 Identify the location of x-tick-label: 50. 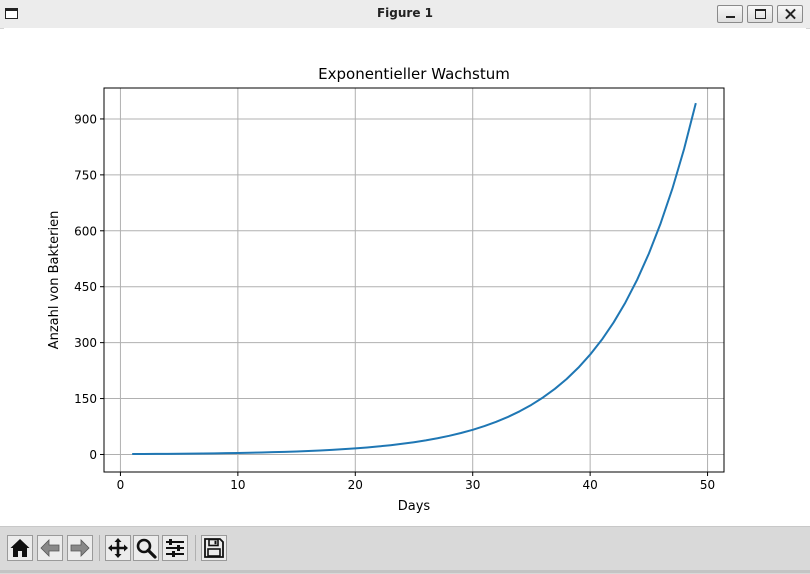
(707, 485).